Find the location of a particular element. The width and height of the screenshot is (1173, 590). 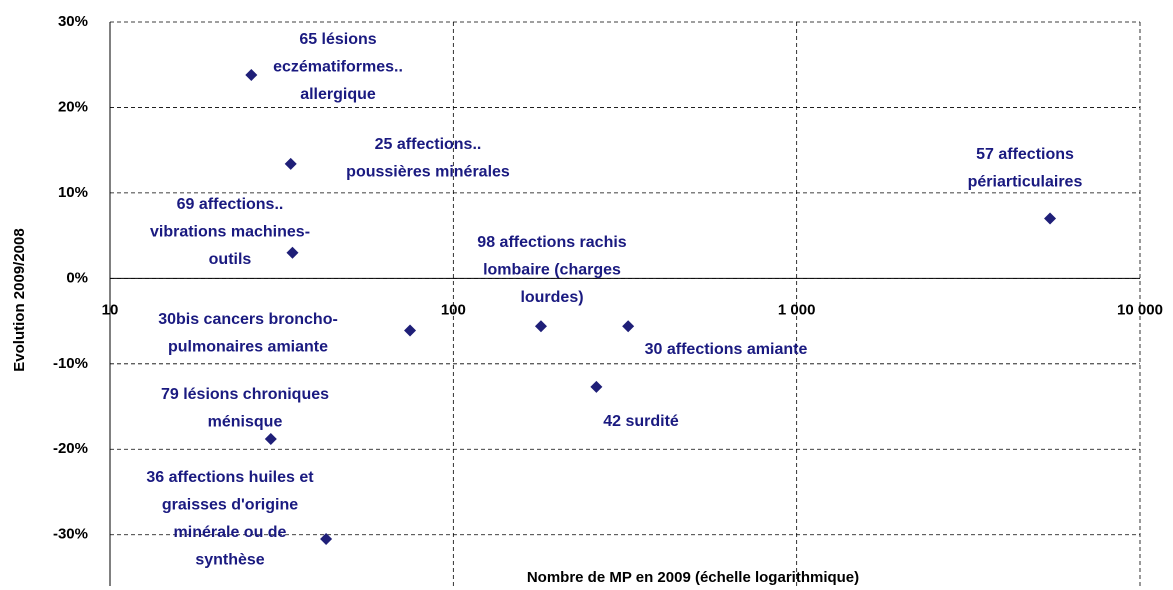

y-tick-label: 30% is located at coordinates (73, 21).